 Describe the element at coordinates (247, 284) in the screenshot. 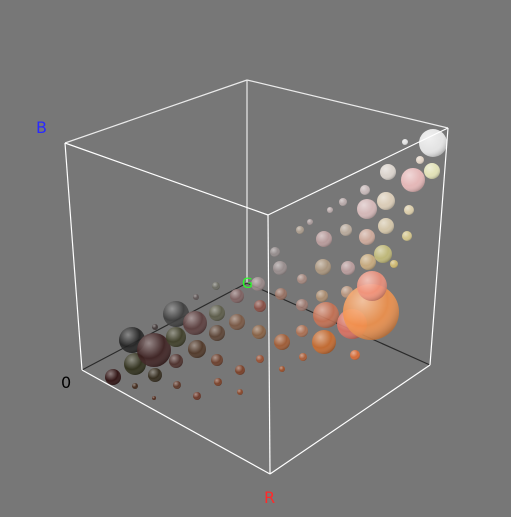

I see `g-axis-label: G` at that location.